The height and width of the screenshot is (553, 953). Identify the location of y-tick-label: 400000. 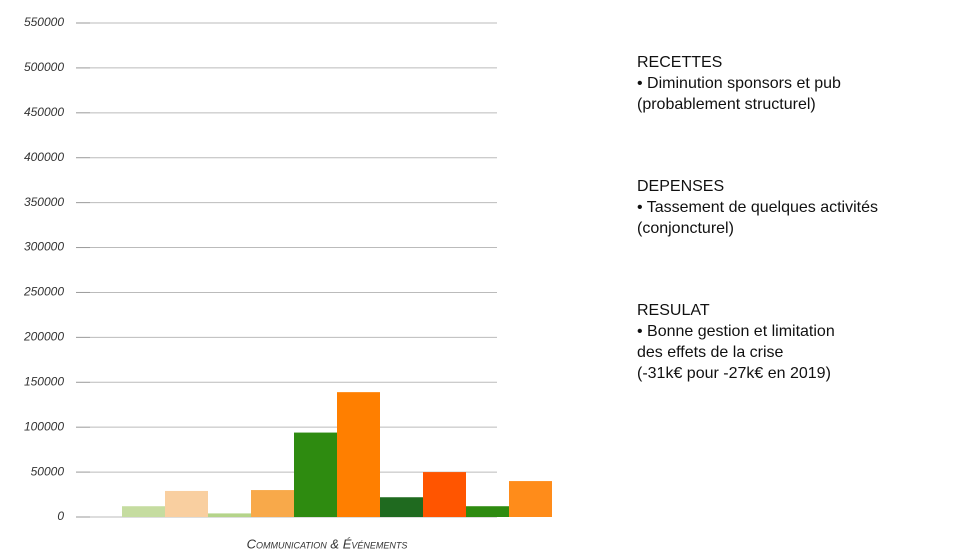
(44, 157).